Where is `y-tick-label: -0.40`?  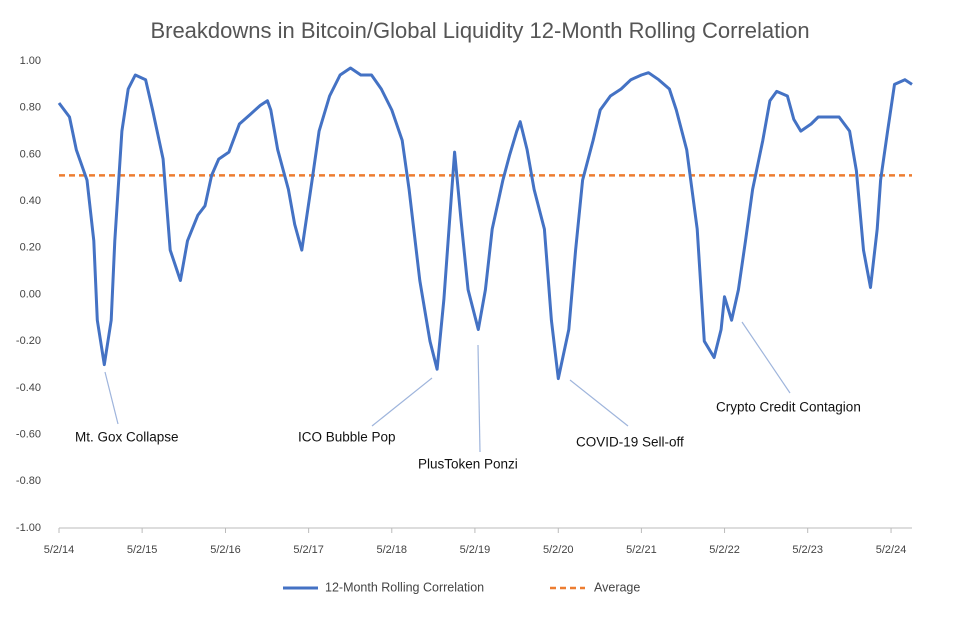
y-tick-label: -0.40 is located at coordinates (28, 388).